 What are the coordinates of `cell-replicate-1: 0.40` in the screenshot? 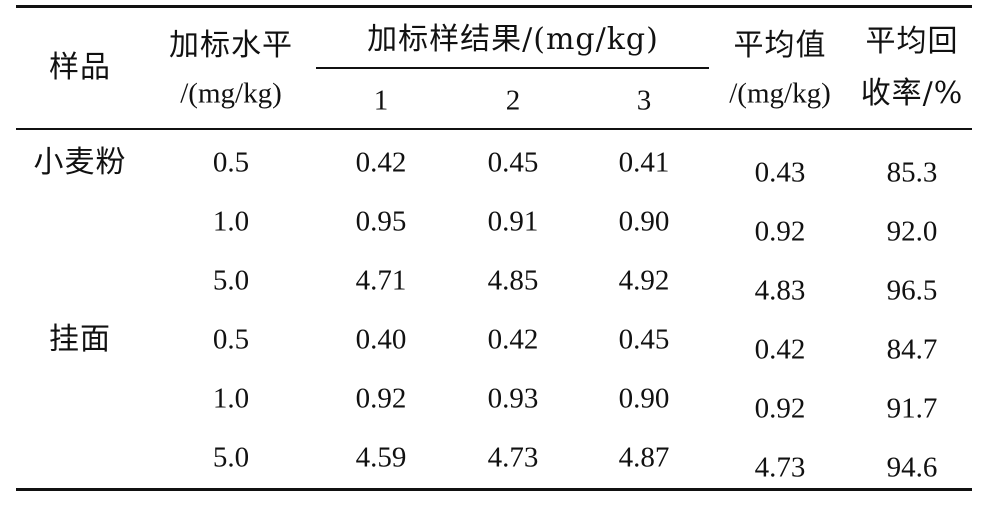 It's located at (381, 340).